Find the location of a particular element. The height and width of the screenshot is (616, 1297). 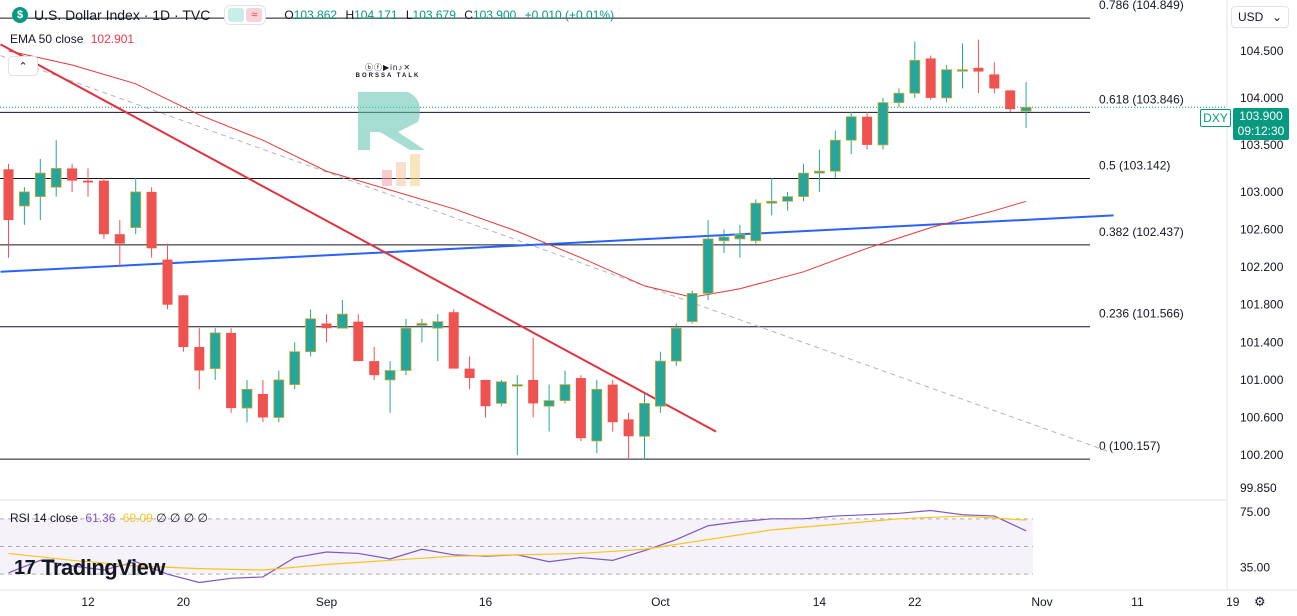

currency-select: USD ⌄ is located at coordinates (1260, 17).